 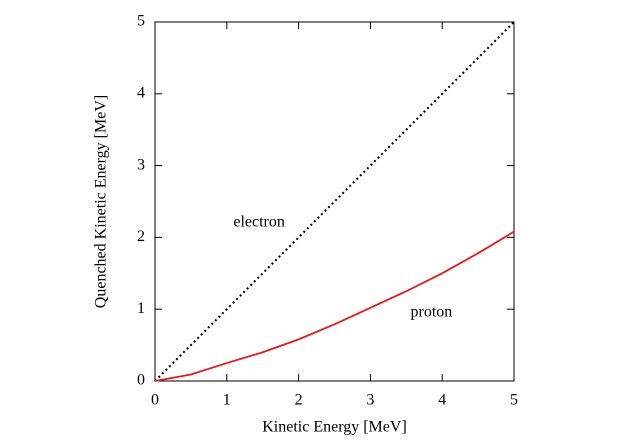 What do you see at coordinates (141, 380) in the screenshot?
I see `y-tick-label: 0` at bounding box center [141, 380].